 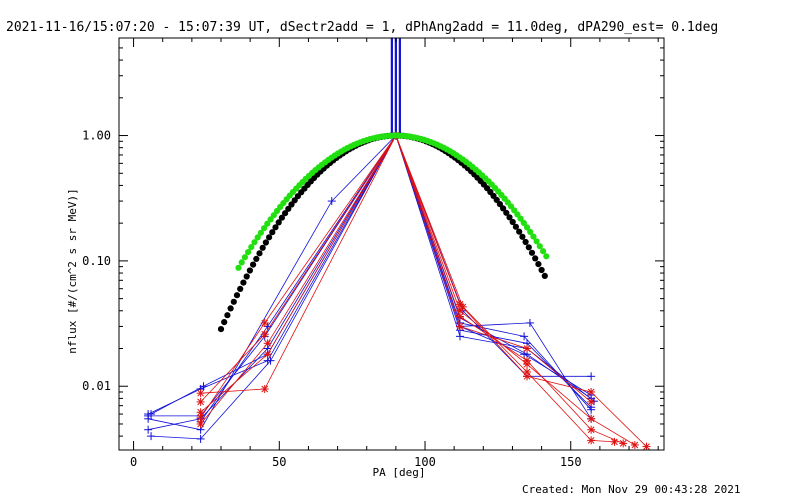 I want to click on created-timestamp: Created: Mon Nov 29 00:43:28 2021, so click(x=631, y=489).